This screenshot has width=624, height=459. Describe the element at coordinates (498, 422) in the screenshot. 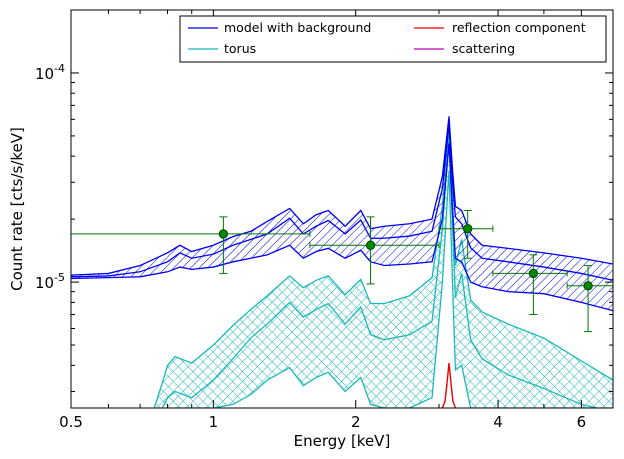

I see `x-tick-label: 4` at that location.